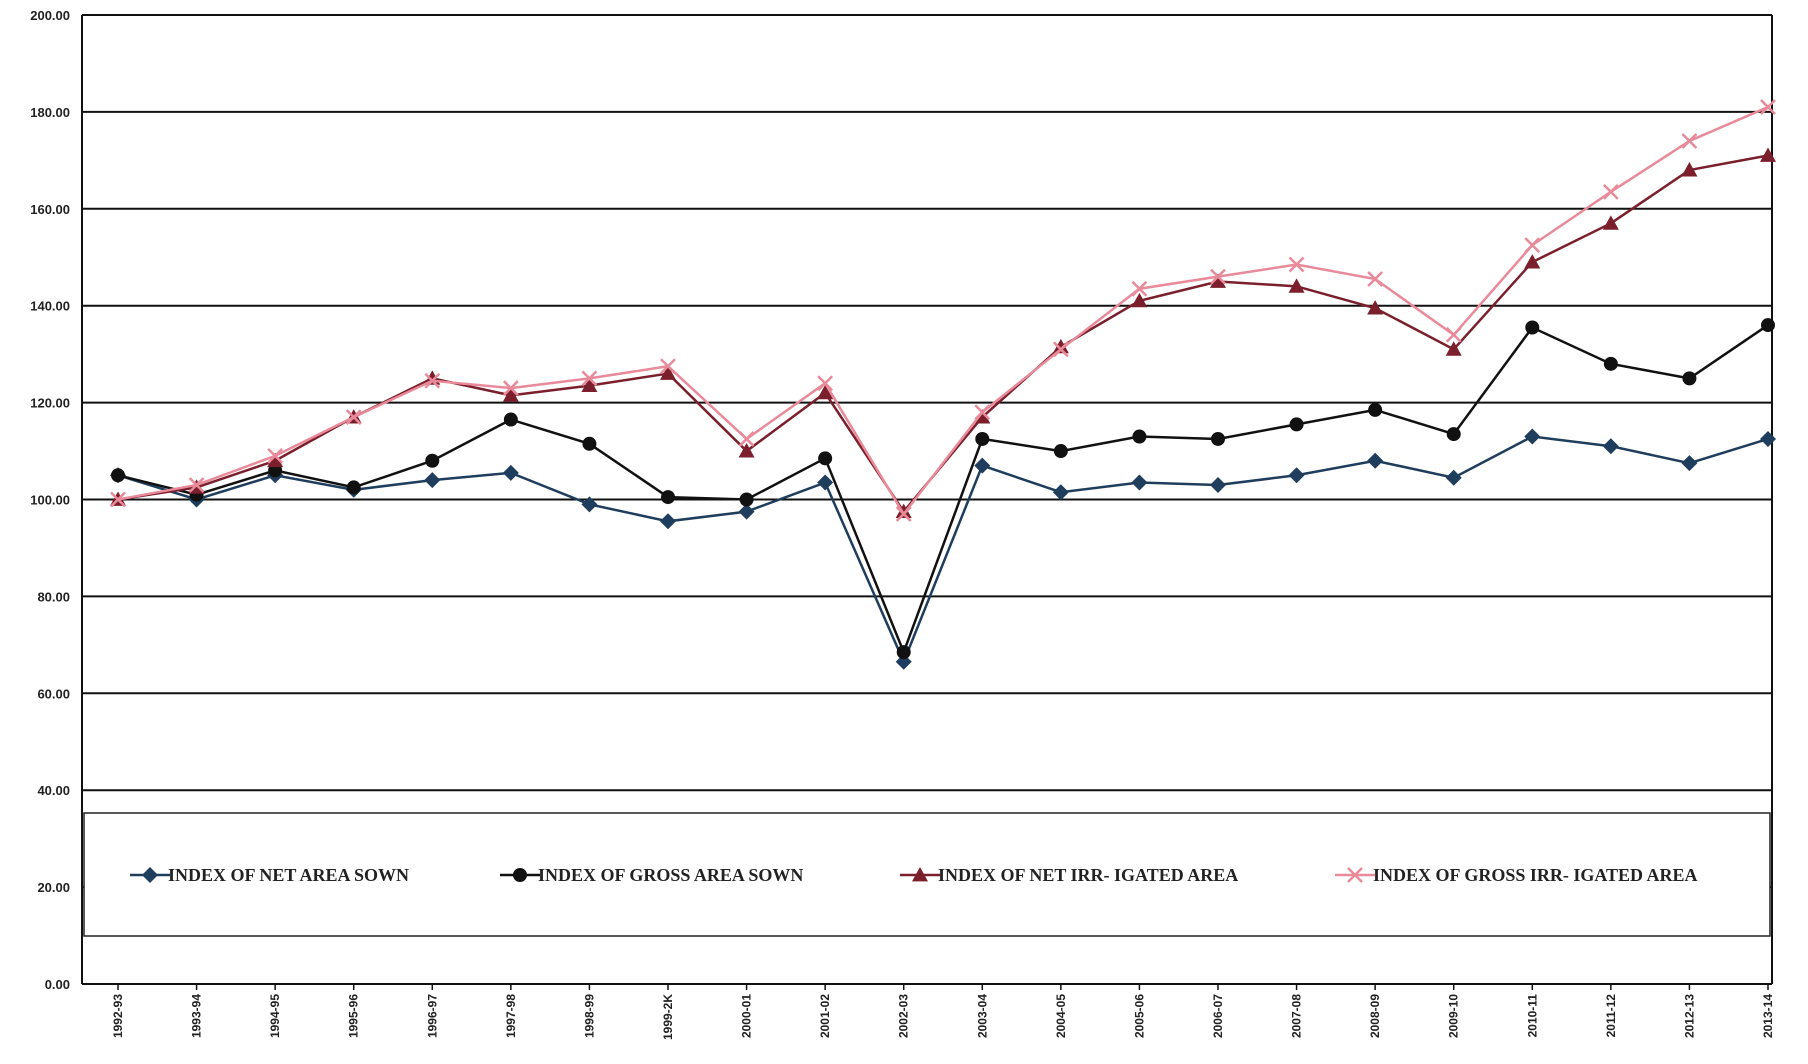 Image resolution: width=1808 pixels, height=1064 pixels. I want to click on y-tick-label: 20.00, so click(53, 887).